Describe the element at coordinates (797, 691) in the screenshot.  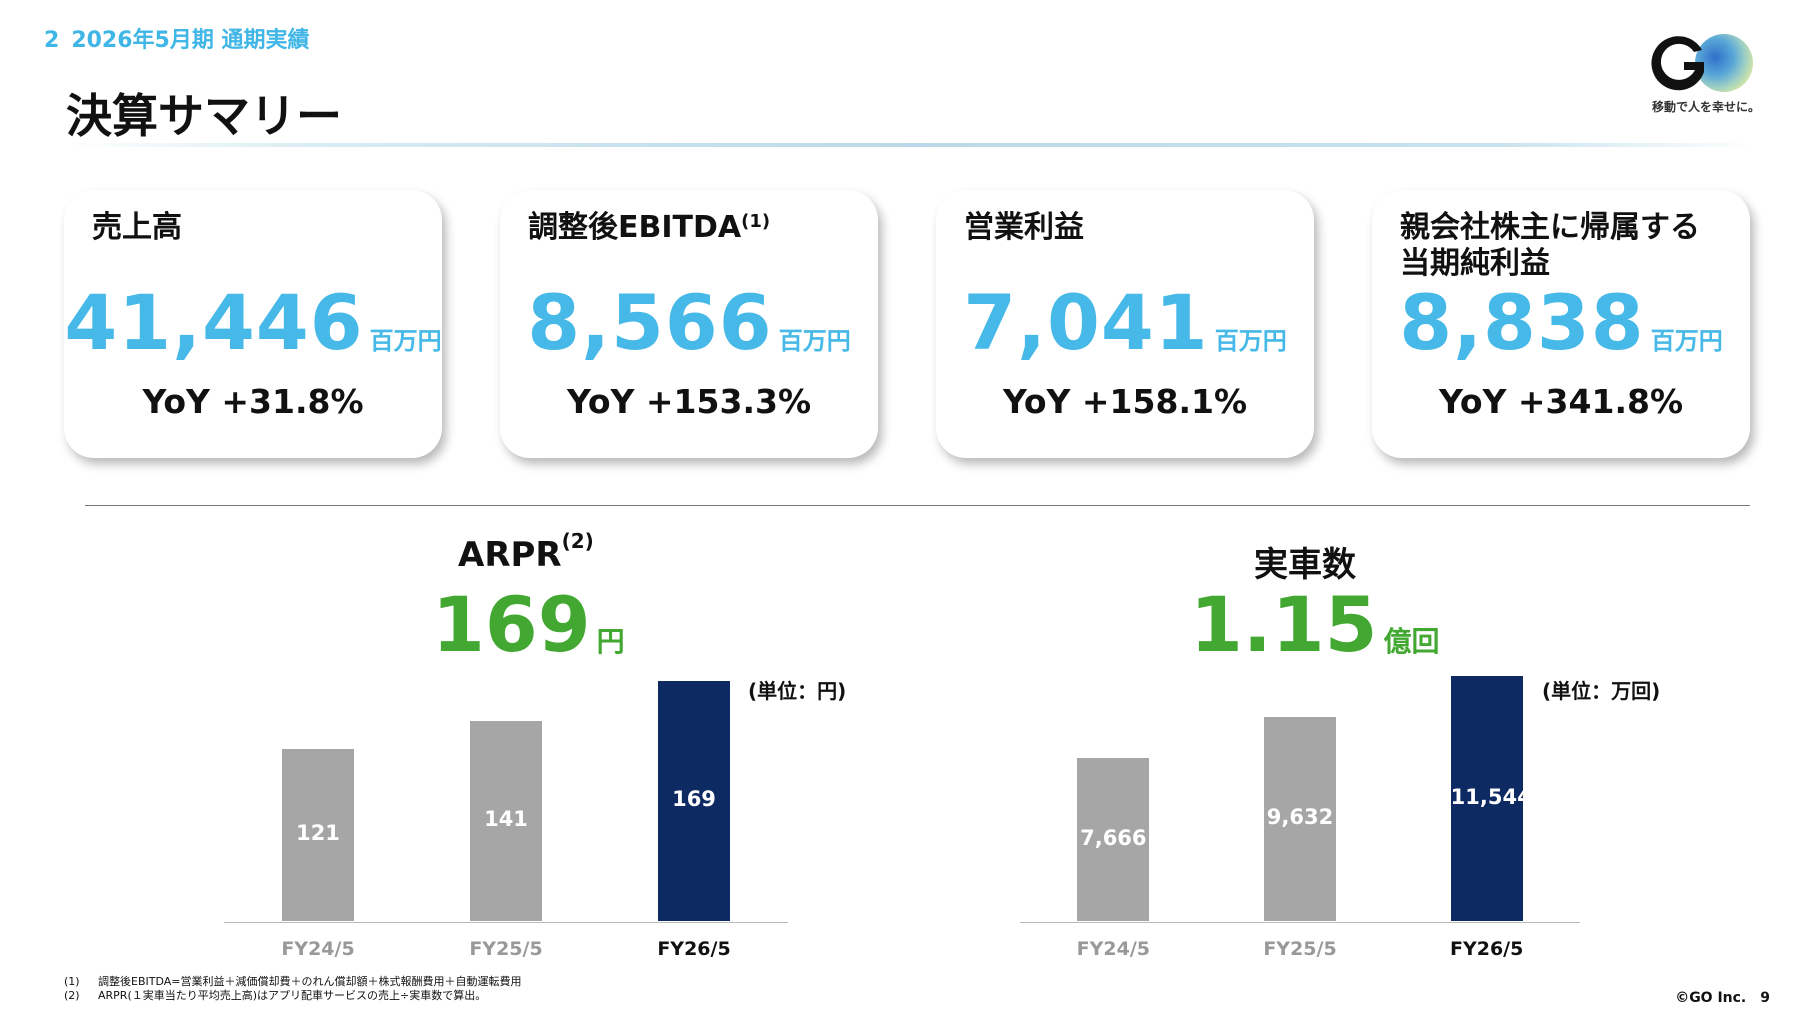
I see `unit-note: (単位：円)` at that location.